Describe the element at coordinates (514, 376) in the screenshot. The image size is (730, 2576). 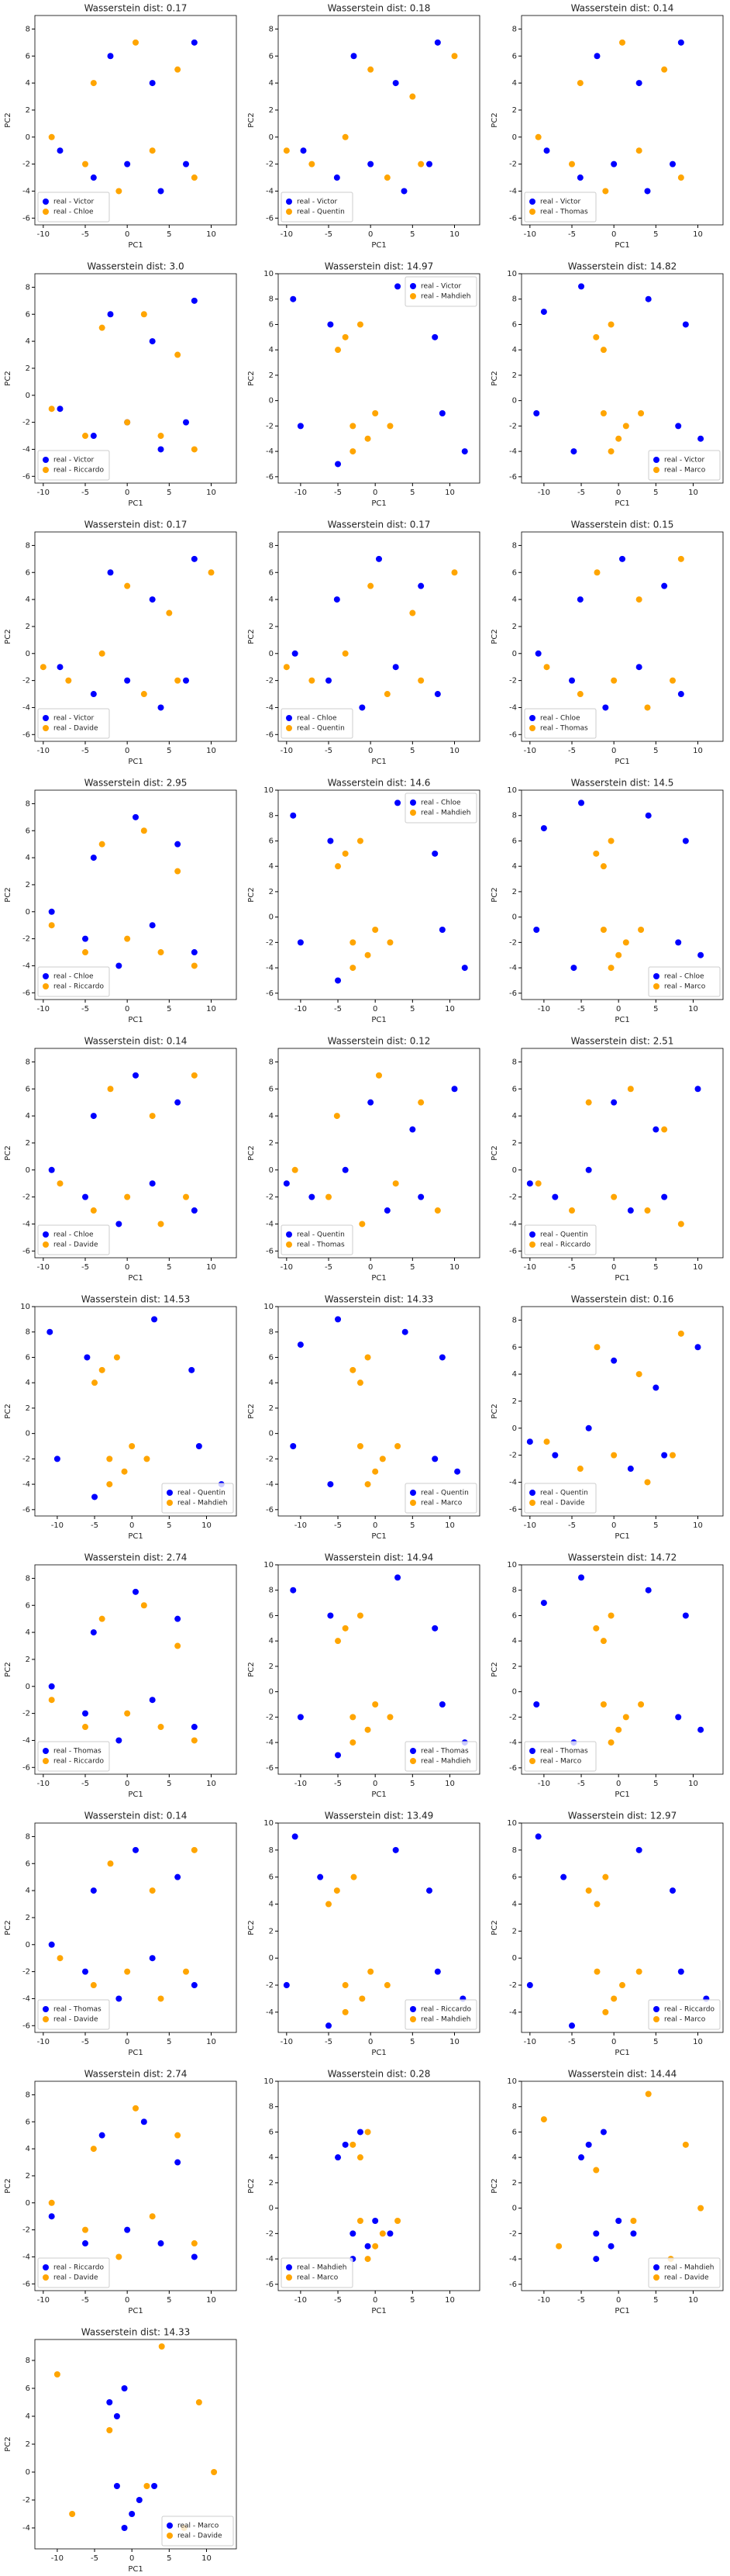
I see `y-tick-label: 2` at that location.